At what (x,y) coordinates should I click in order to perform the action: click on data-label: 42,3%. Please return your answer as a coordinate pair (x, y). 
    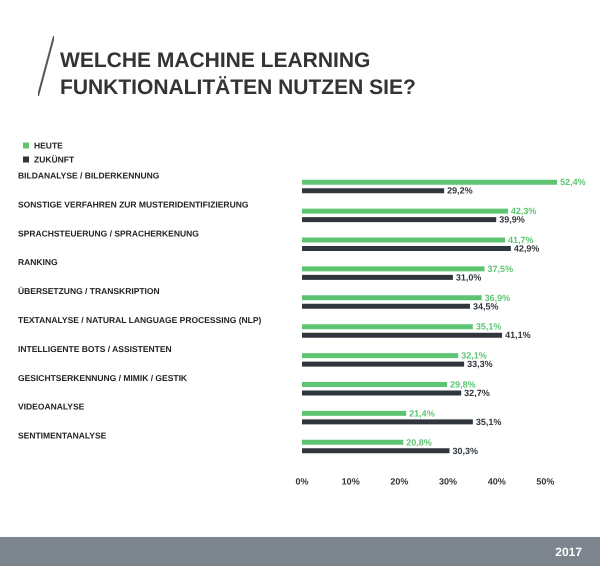
    Looking at the image, I should click on (523, 211).